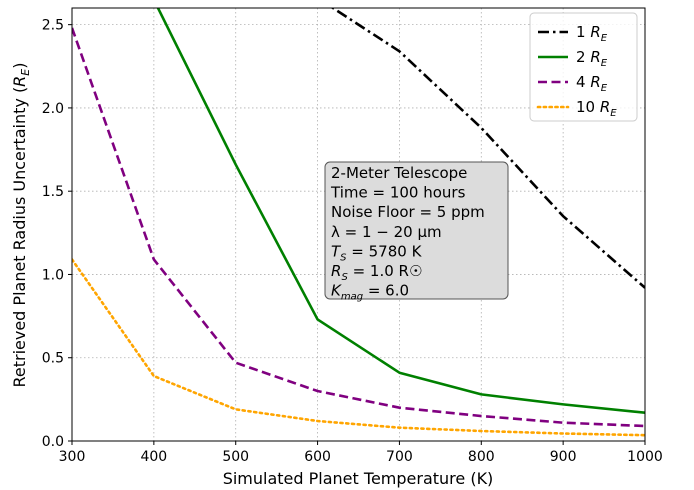 The width and height of the screenshot is (694, 490). What do you see at coordinates (399, 173) in the screenshot?
I see `annotation-line: 2-Meter Telescope` at bounding box center [399, 173].